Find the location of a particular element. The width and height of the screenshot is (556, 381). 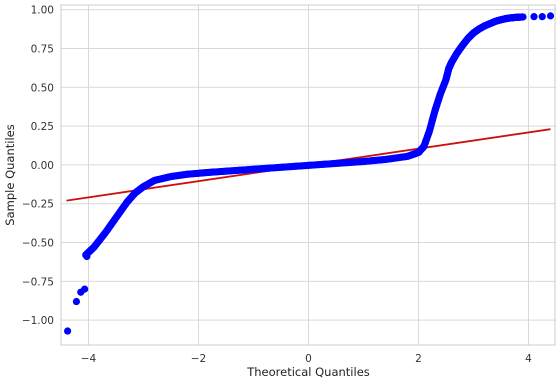

y-tick-label: −0.75 is located at coordinates (38, 282).